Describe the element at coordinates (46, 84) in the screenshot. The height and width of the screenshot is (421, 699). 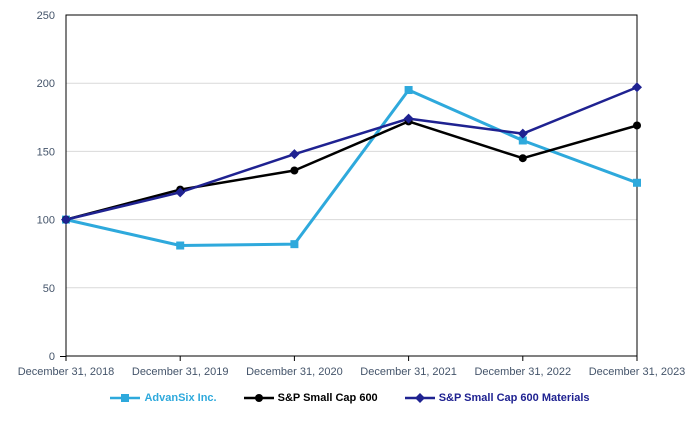
I see `y-tick-label: 200` at that location.